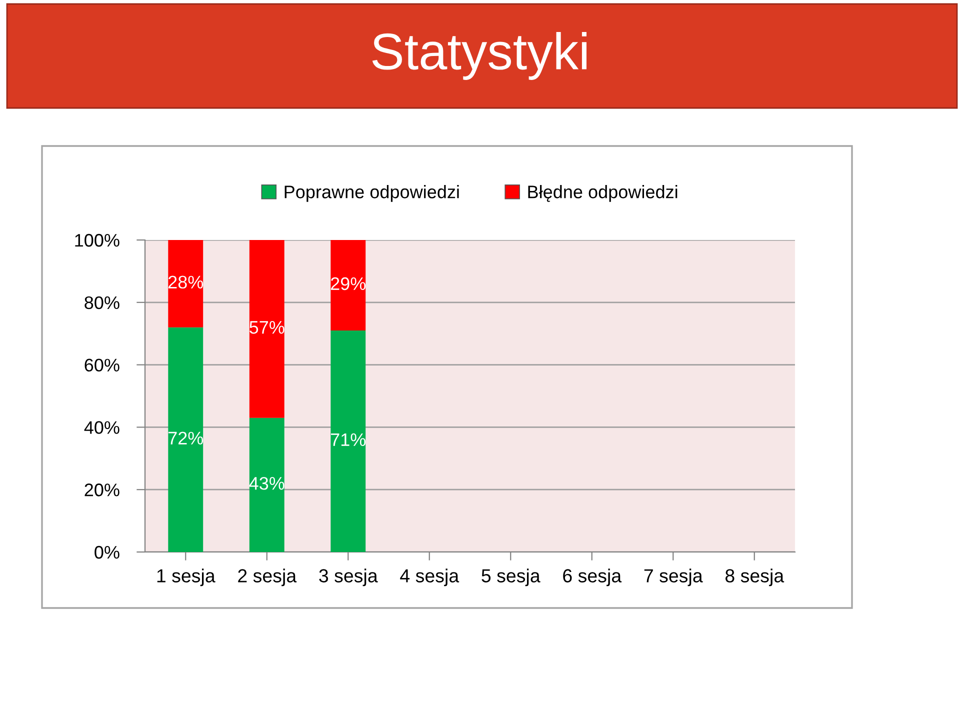  Describe the element at coordinates (97, 240) in the screenshot. I see `y-tick-label: 100%` at that location.